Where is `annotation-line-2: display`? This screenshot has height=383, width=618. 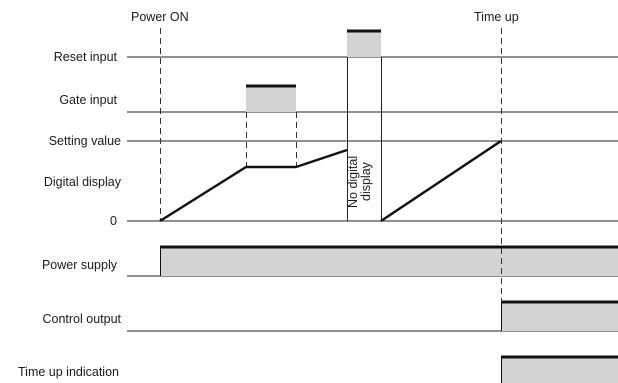
annotation-line-2: display is located at coordinates (366, 181).